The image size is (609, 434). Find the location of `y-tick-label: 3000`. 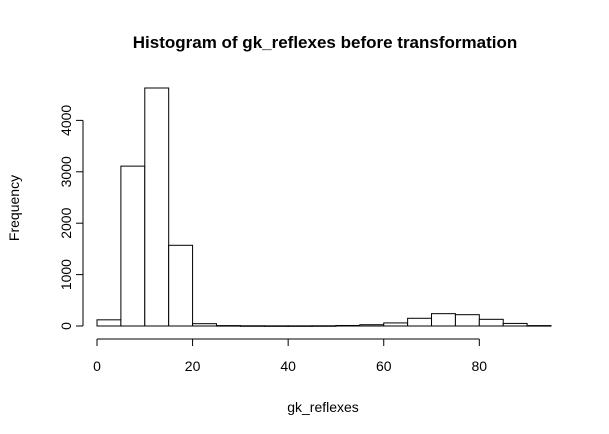

y-tick-label: 3000 is located at coordinates (66, 171).